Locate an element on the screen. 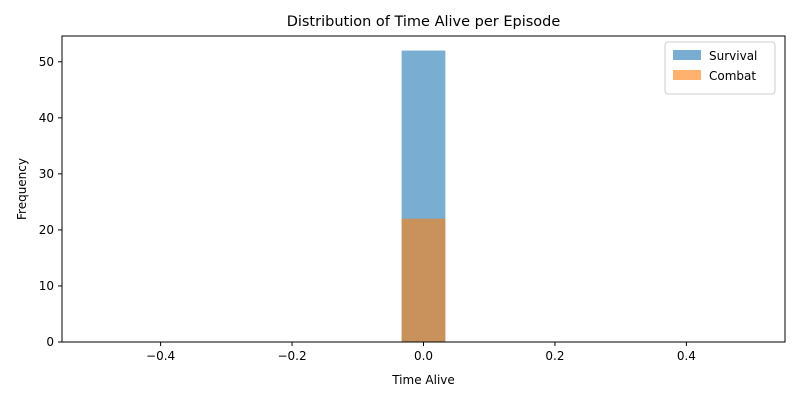 This screenshot has width=800, height=400. y-axis-label: Frequency is located at coordinates (22, 189).